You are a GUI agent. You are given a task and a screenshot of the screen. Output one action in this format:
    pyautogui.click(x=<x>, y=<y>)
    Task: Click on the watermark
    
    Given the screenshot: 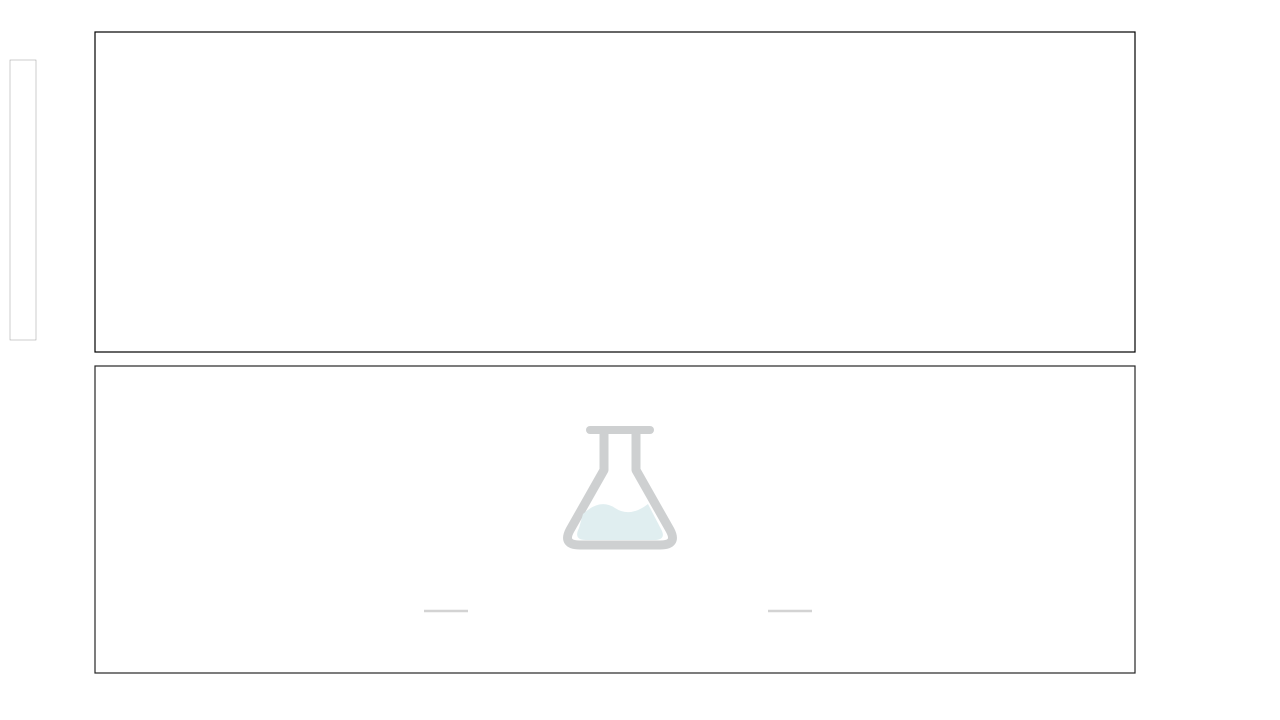 What is the action you would take?
    pyautogui.click(x=618, y=519)
    